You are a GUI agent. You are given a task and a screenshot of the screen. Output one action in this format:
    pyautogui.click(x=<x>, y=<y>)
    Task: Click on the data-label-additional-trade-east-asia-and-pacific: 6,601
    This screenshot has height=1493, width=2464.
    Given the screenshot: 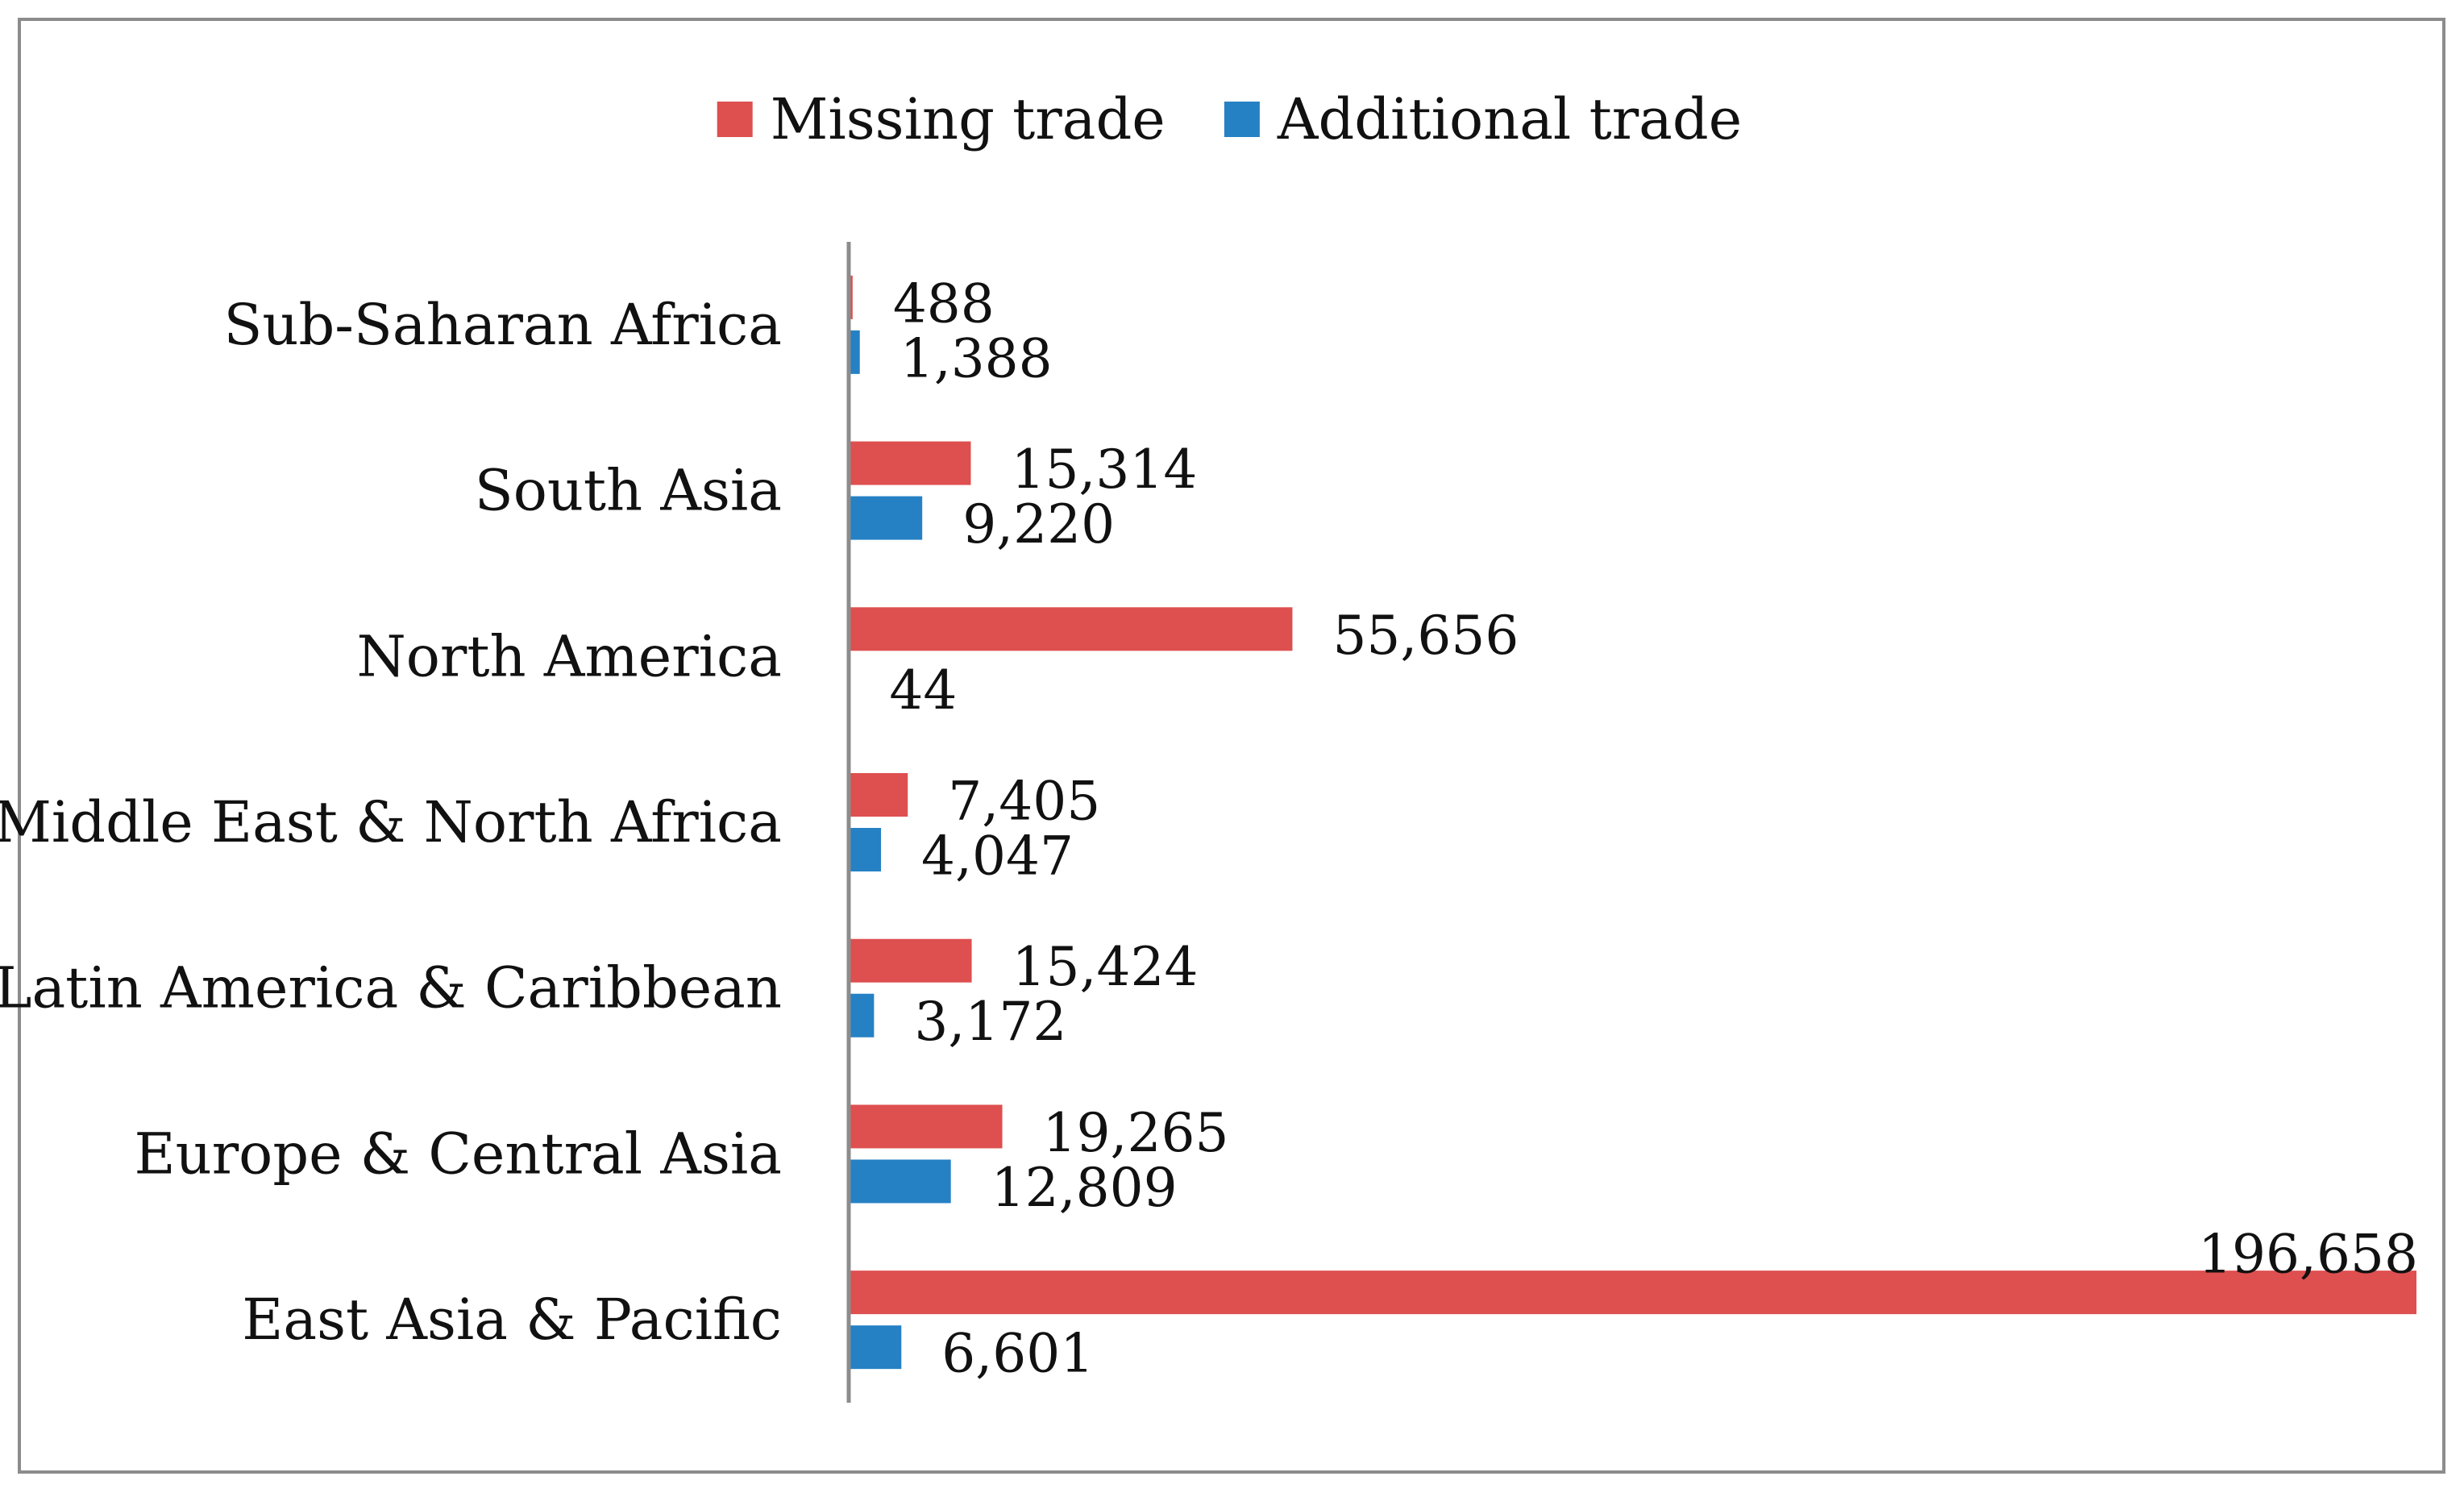 What is the action you would take?
    pyautogui.click(x=1018, y=1354)
    